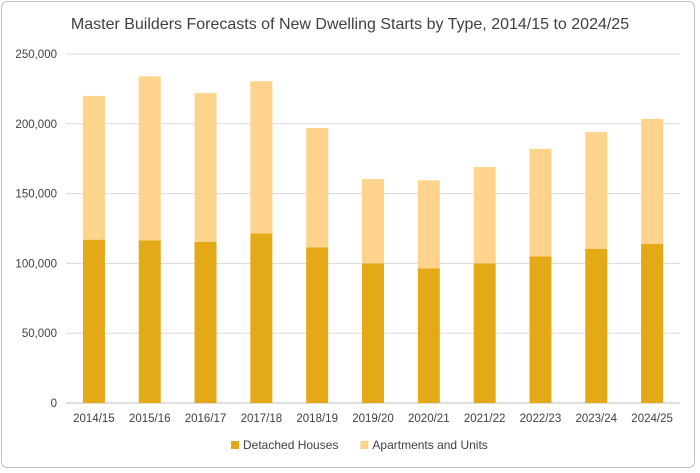 This screenshot has width=700, height=473. Describe the element at coordinates (36, 264) in the screenshot. I see `y-tick-label: 100,000` at that location.